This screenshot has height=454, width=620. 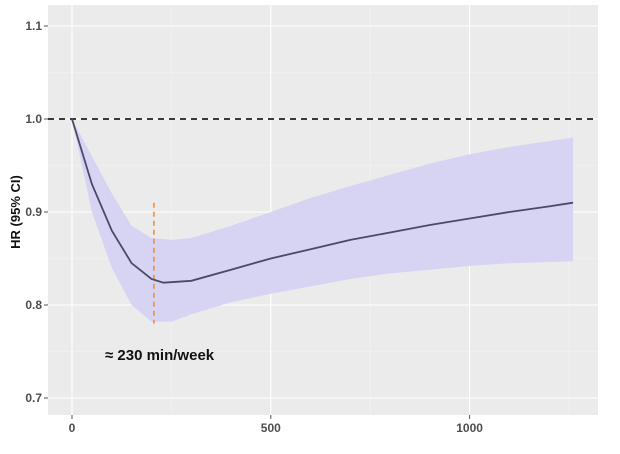 What do you see at coordinates (33, 305) in the screenshot?
I see `y-tick-label: 0.8` at bounding box center [33, 305].